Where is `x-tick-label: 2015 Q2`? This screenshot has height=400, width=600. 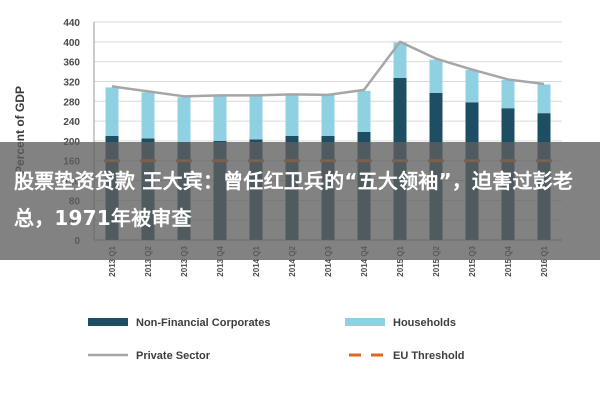 x-tick-label: 2015 Q2 is located at coordinates (436, 260).